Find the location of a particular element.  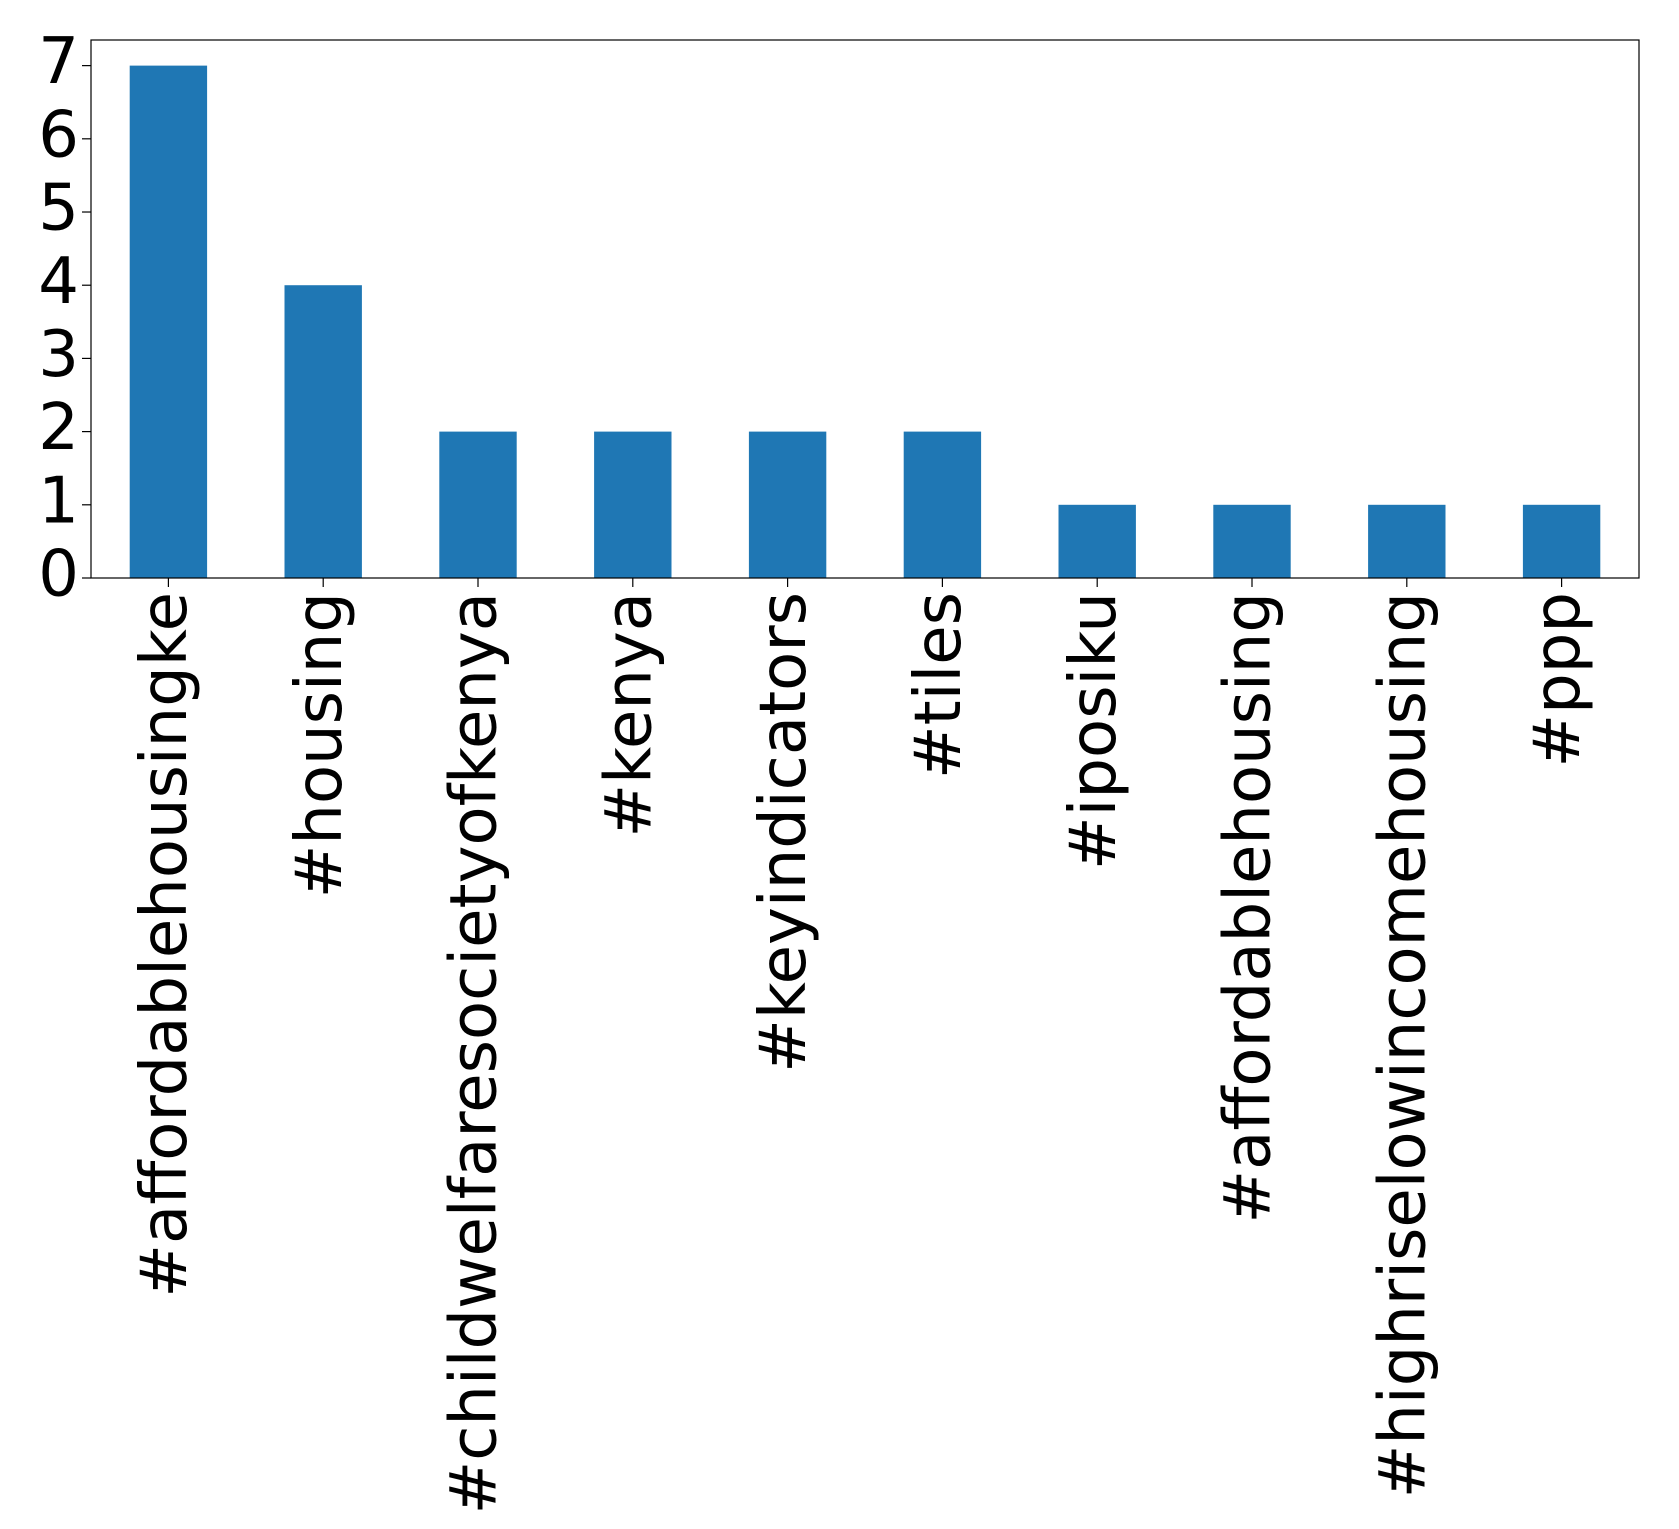

x-tick-label: #housing is located at coordinates (320, 745).